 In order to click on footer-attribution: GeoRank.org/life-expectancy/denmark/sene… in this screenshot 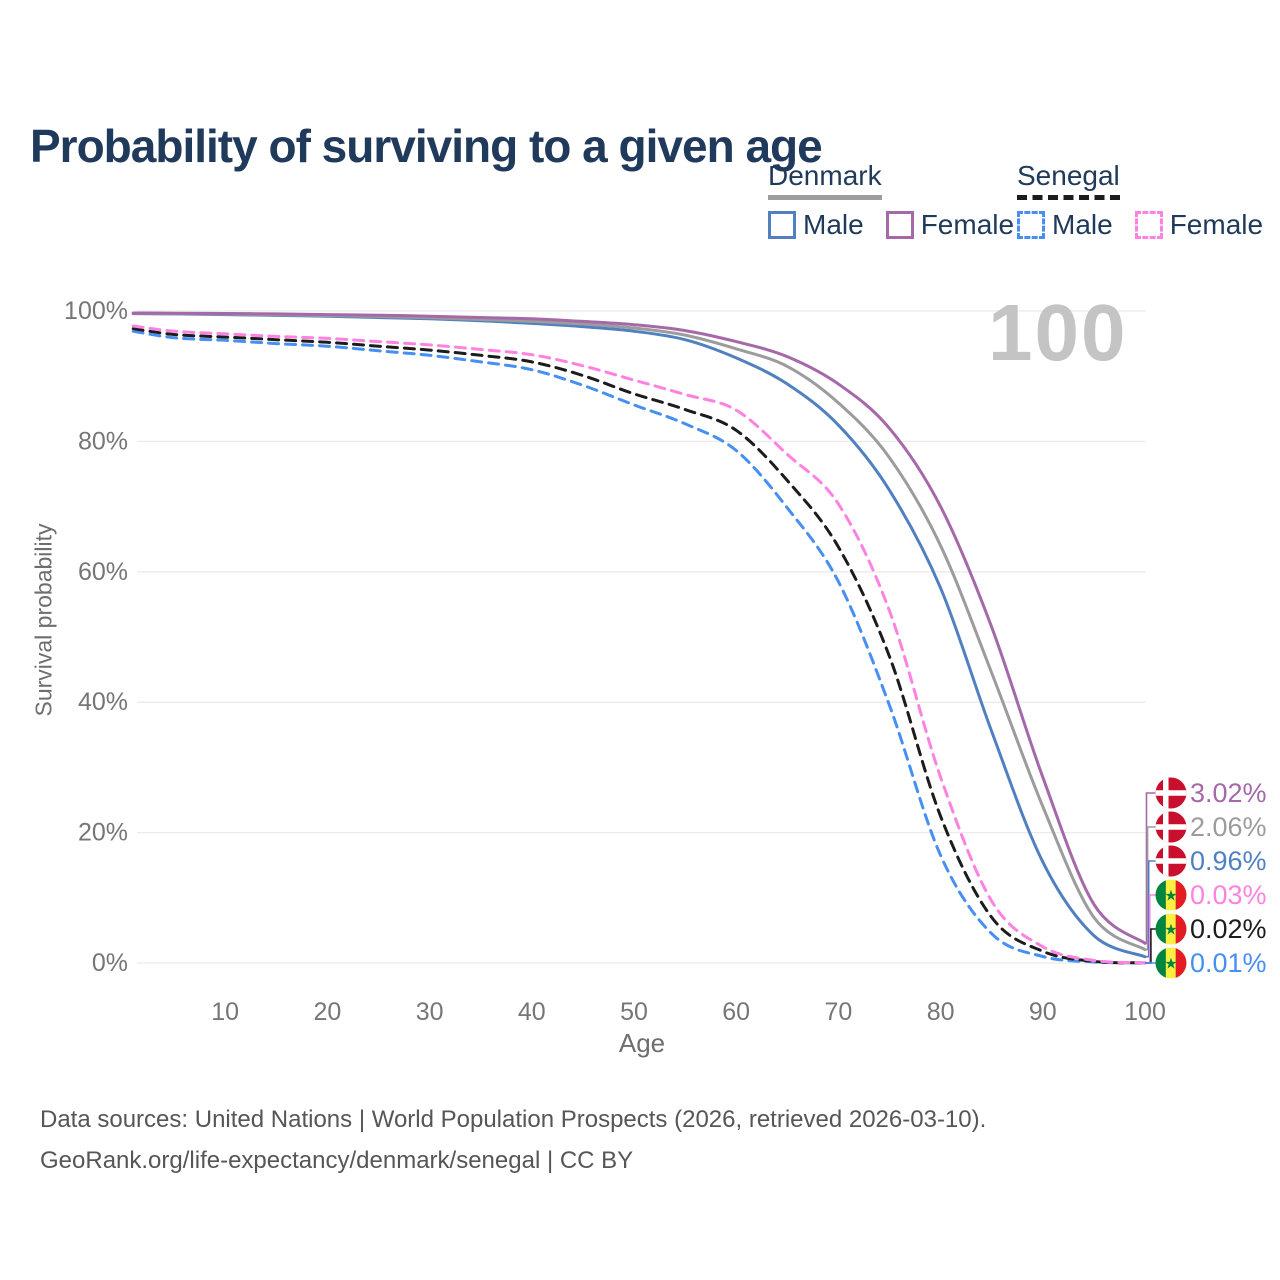, I will do `click(337, 1160)`.